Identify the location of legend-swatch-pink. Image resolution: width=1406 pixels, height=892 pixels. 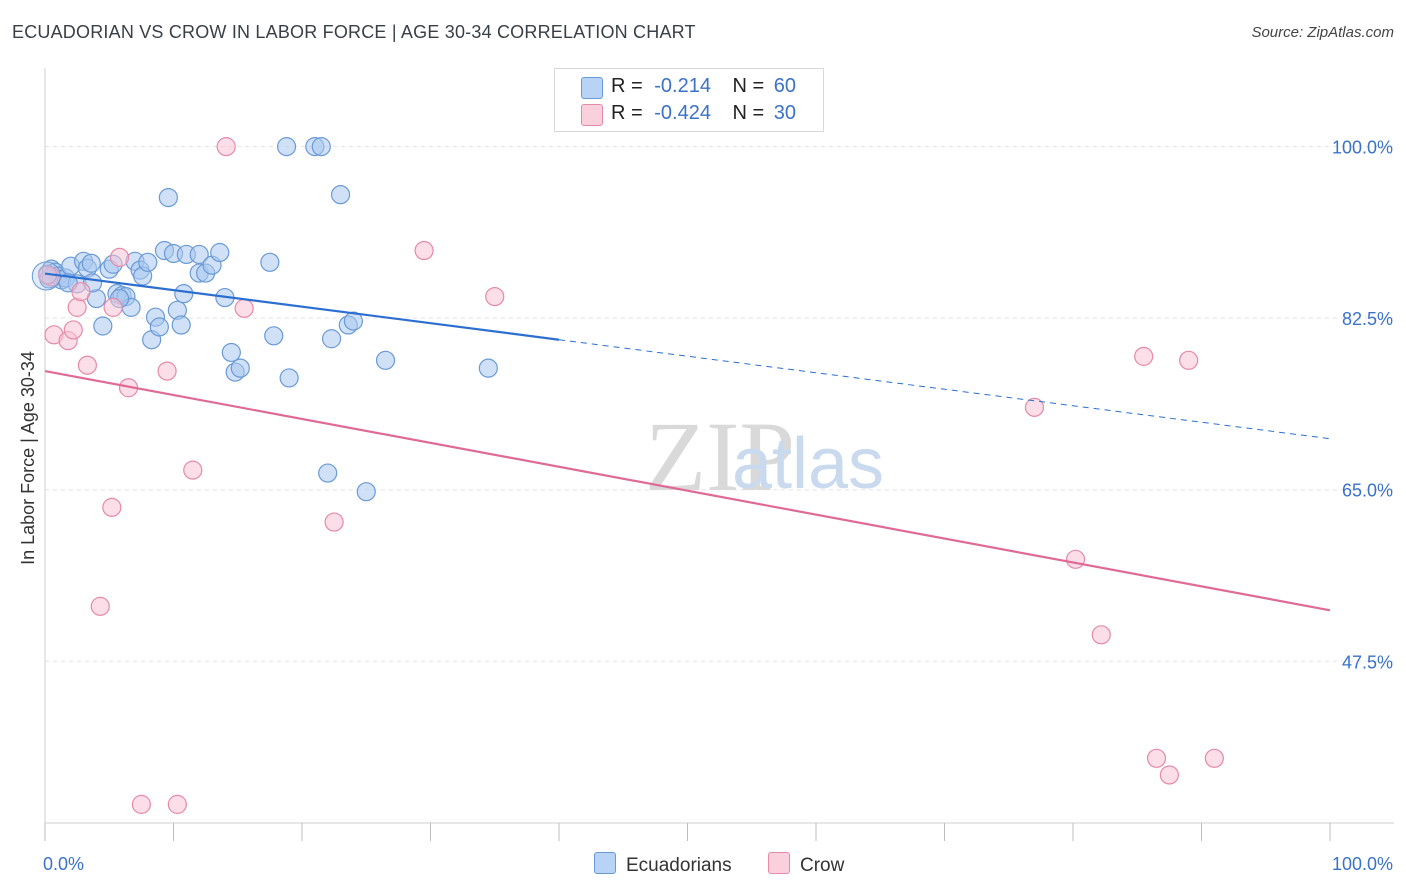
(592, 115).